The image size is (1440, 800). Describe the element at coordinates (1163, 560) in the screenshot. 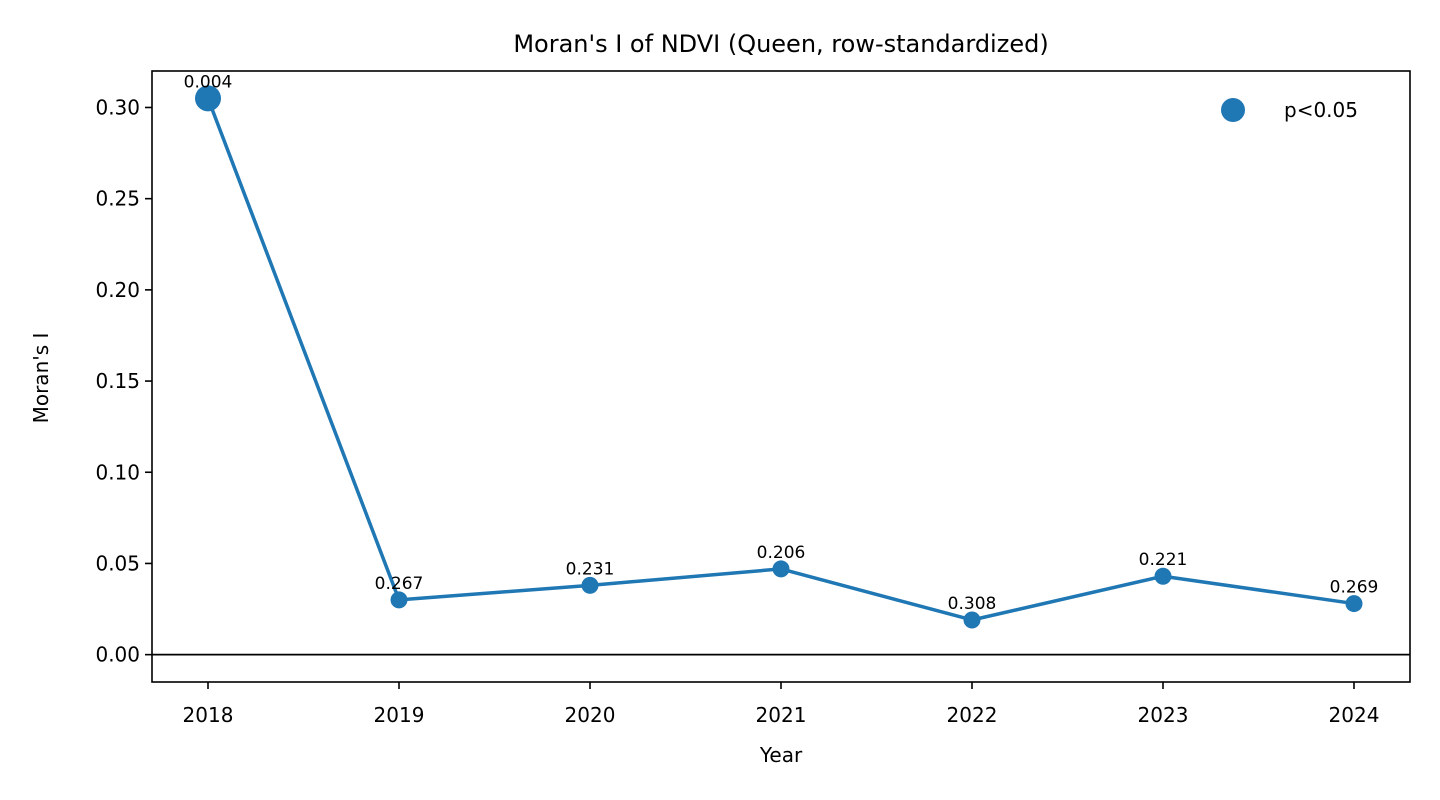

I see `data-label: 0.221` at that location.